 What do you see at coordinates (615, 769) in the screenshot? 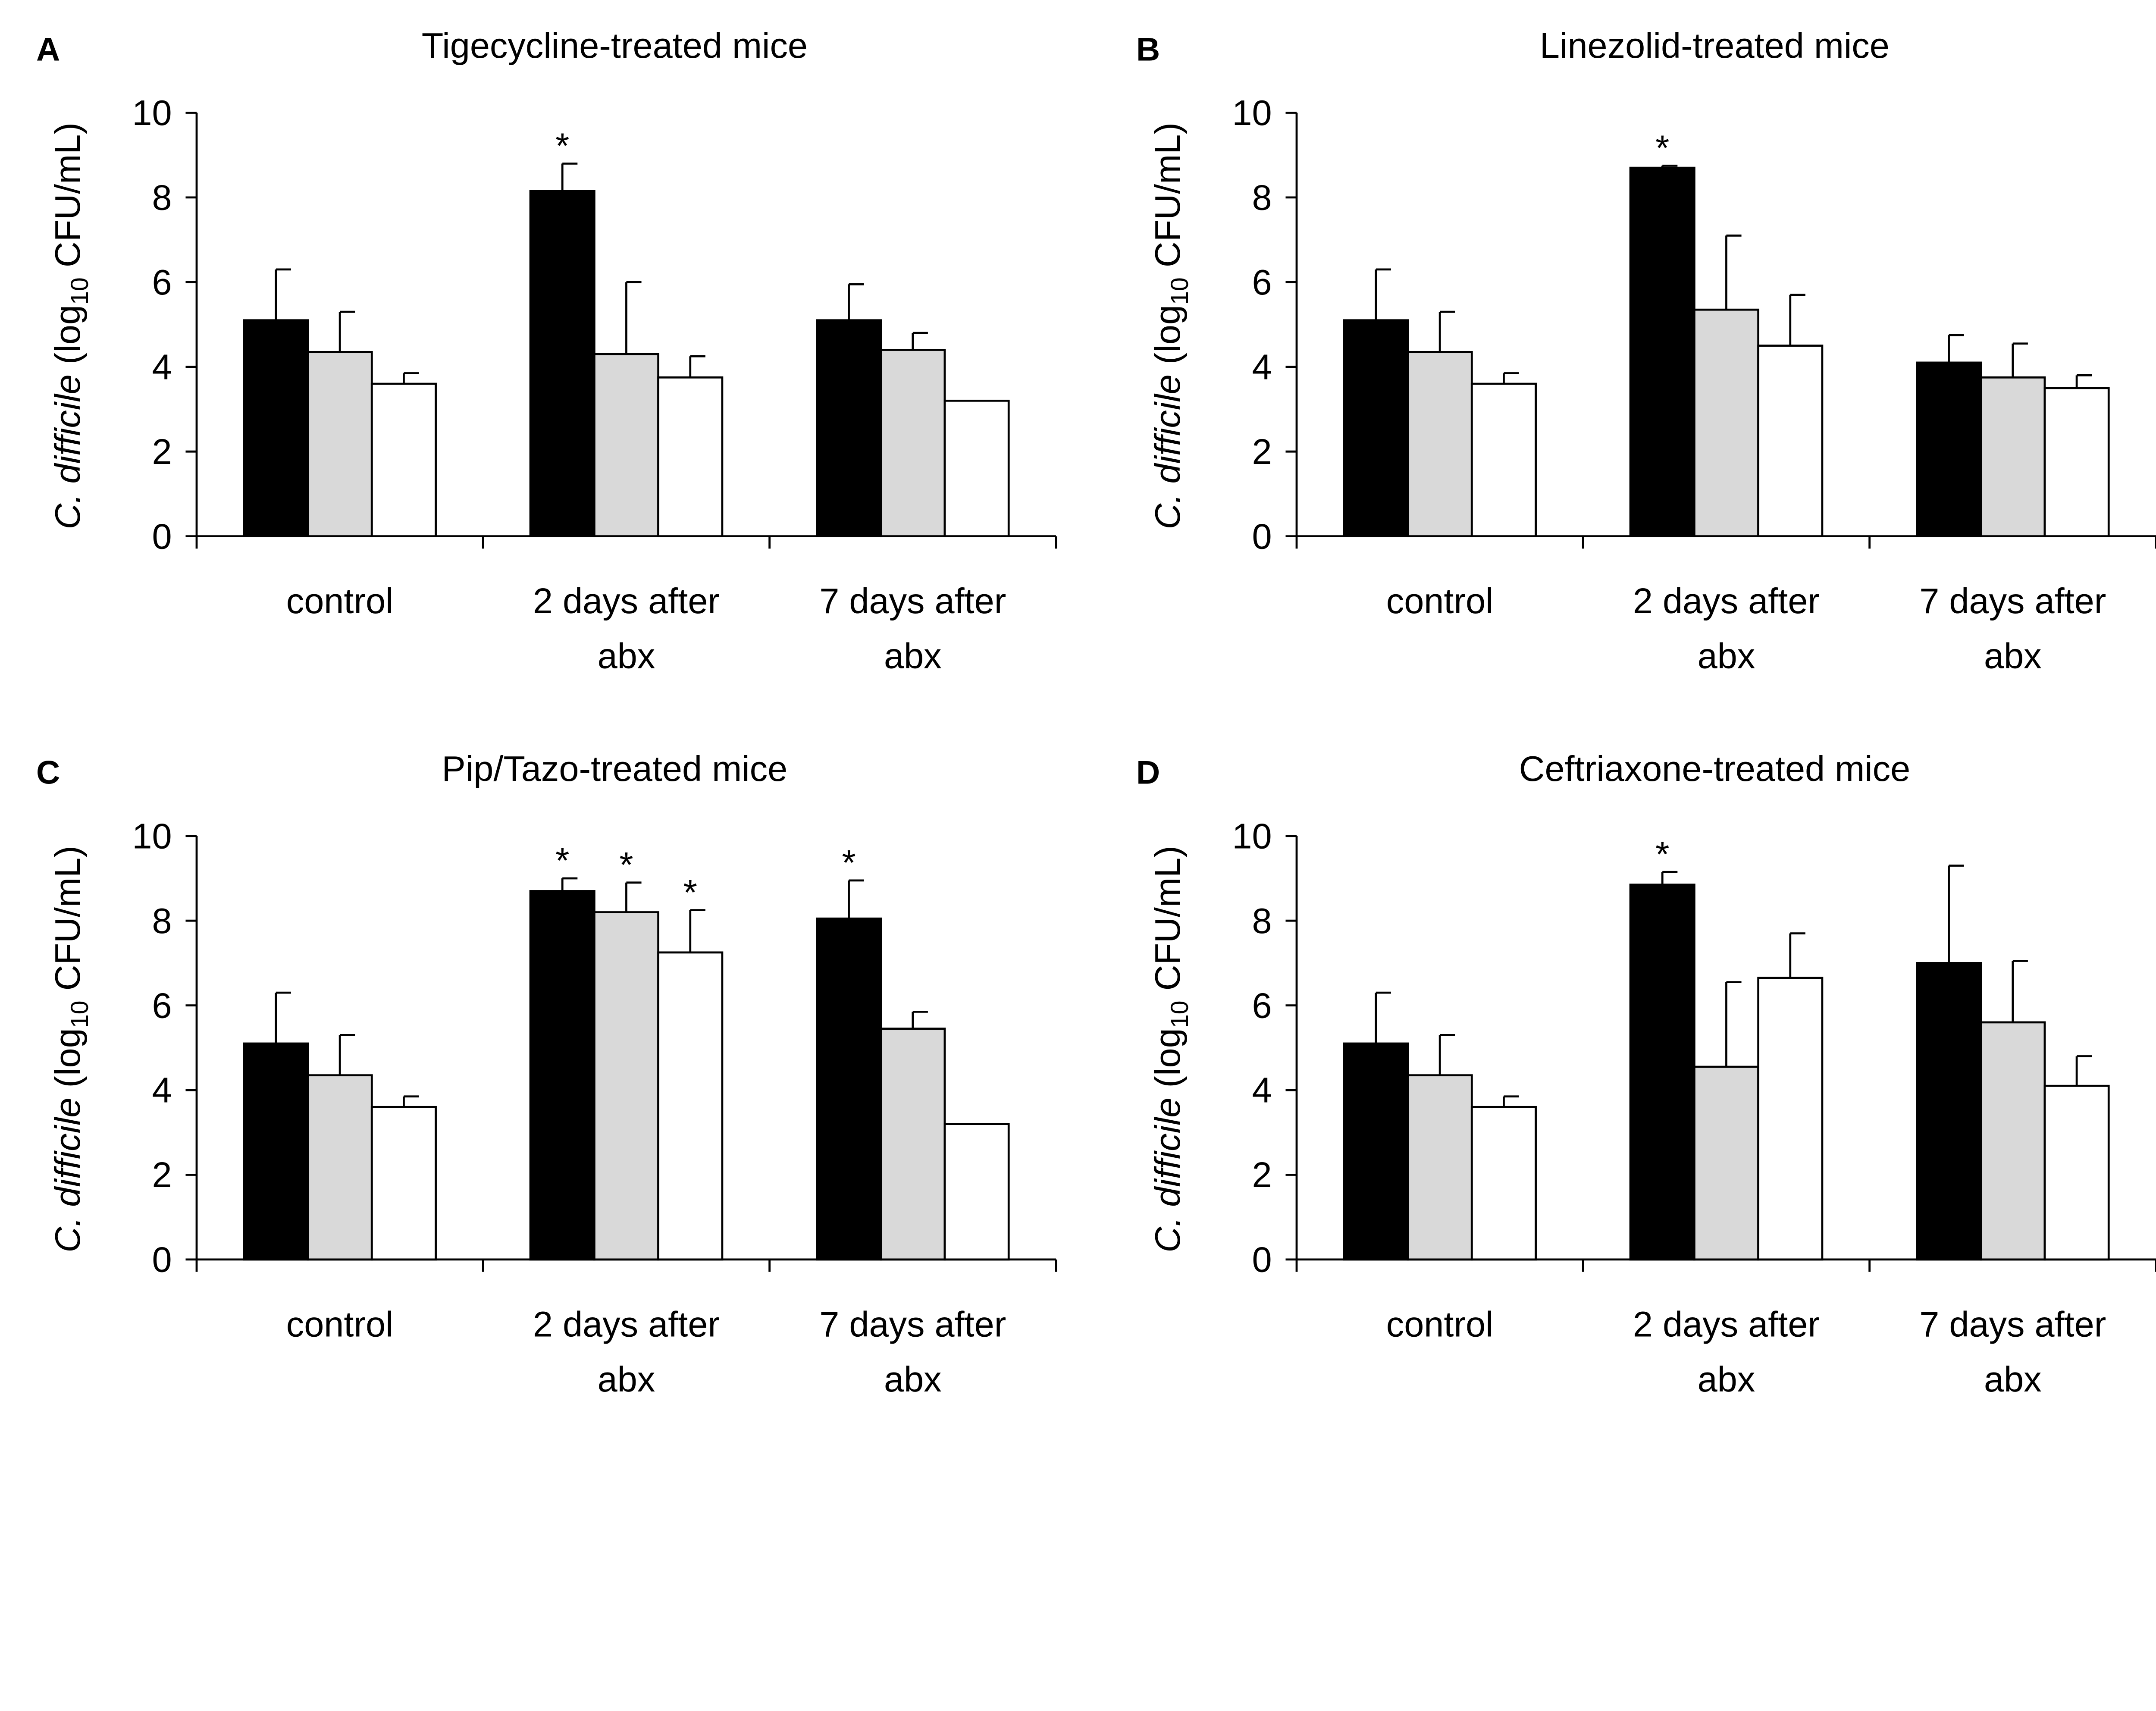
I see `chart-title: Pip/Tazo-treated mice` at bounding box center [615, 769].